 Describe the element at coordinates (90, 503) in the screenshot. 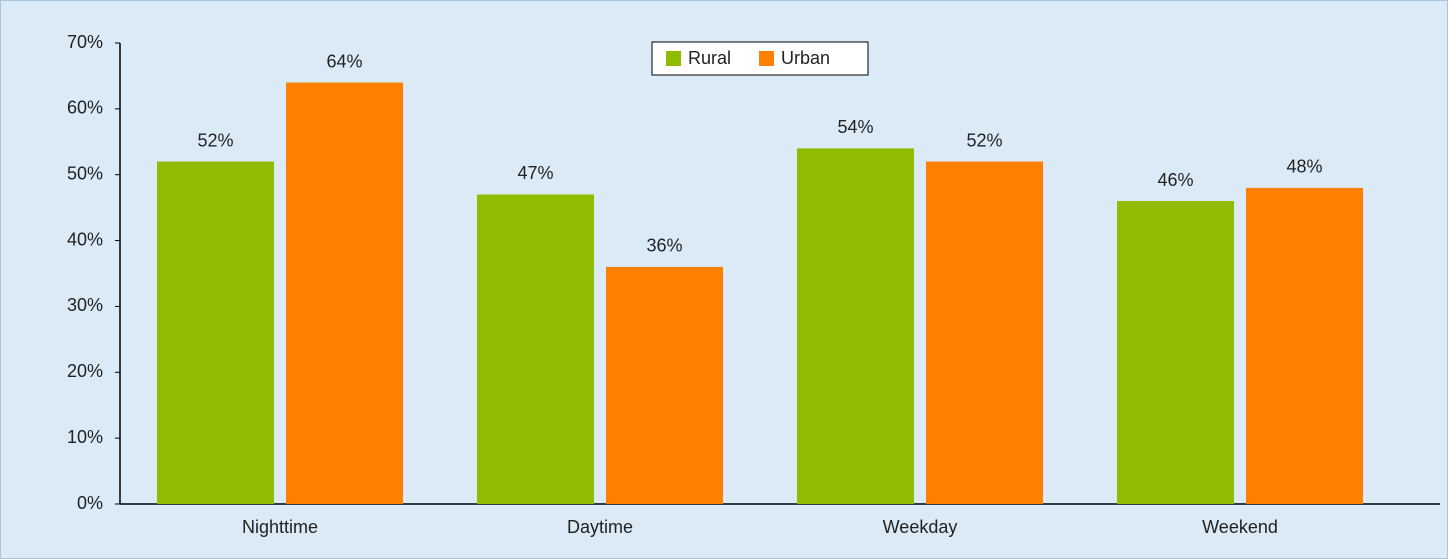

I see `y-tick-label: 0%` at that location.